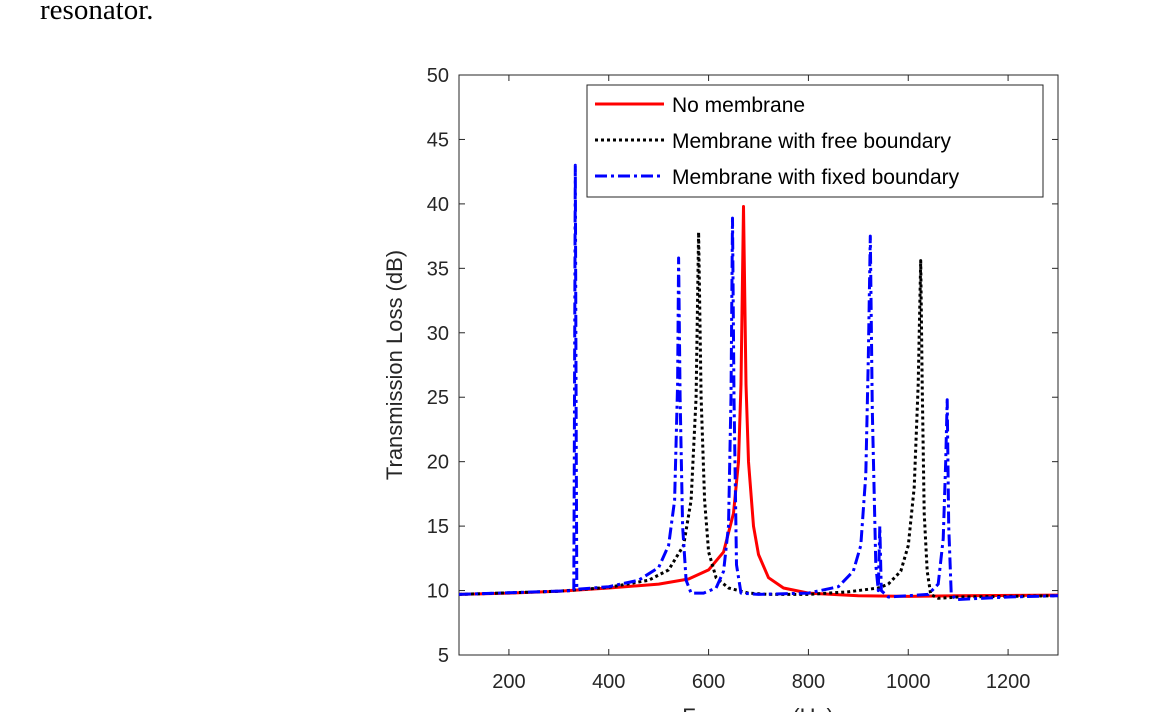 The height and width of the screenshot is (712, 1160). I want to click on x-tick-label: 600, so click(708, 682).